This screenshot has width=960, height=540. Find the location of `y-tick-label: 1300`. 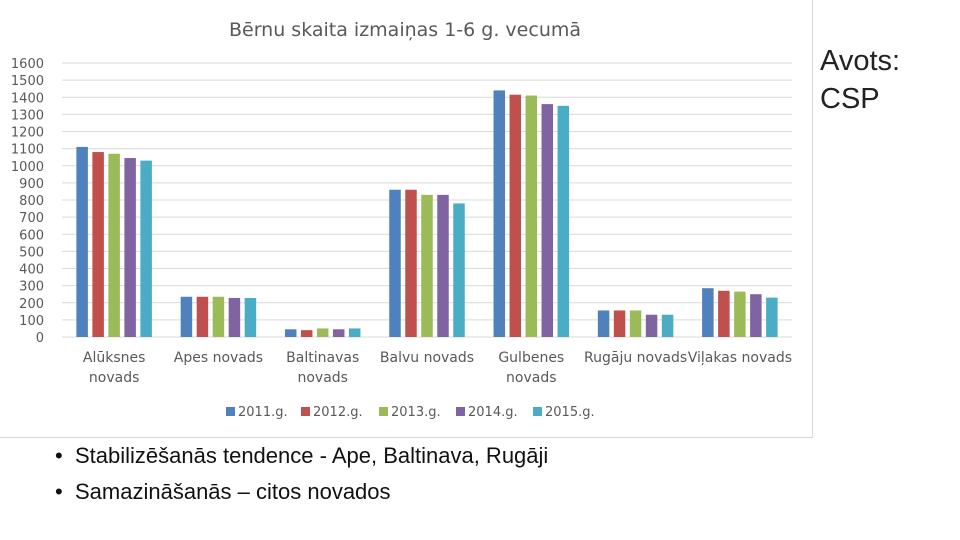

y-tick-label: 1300 is located at coordinates (27, 115).